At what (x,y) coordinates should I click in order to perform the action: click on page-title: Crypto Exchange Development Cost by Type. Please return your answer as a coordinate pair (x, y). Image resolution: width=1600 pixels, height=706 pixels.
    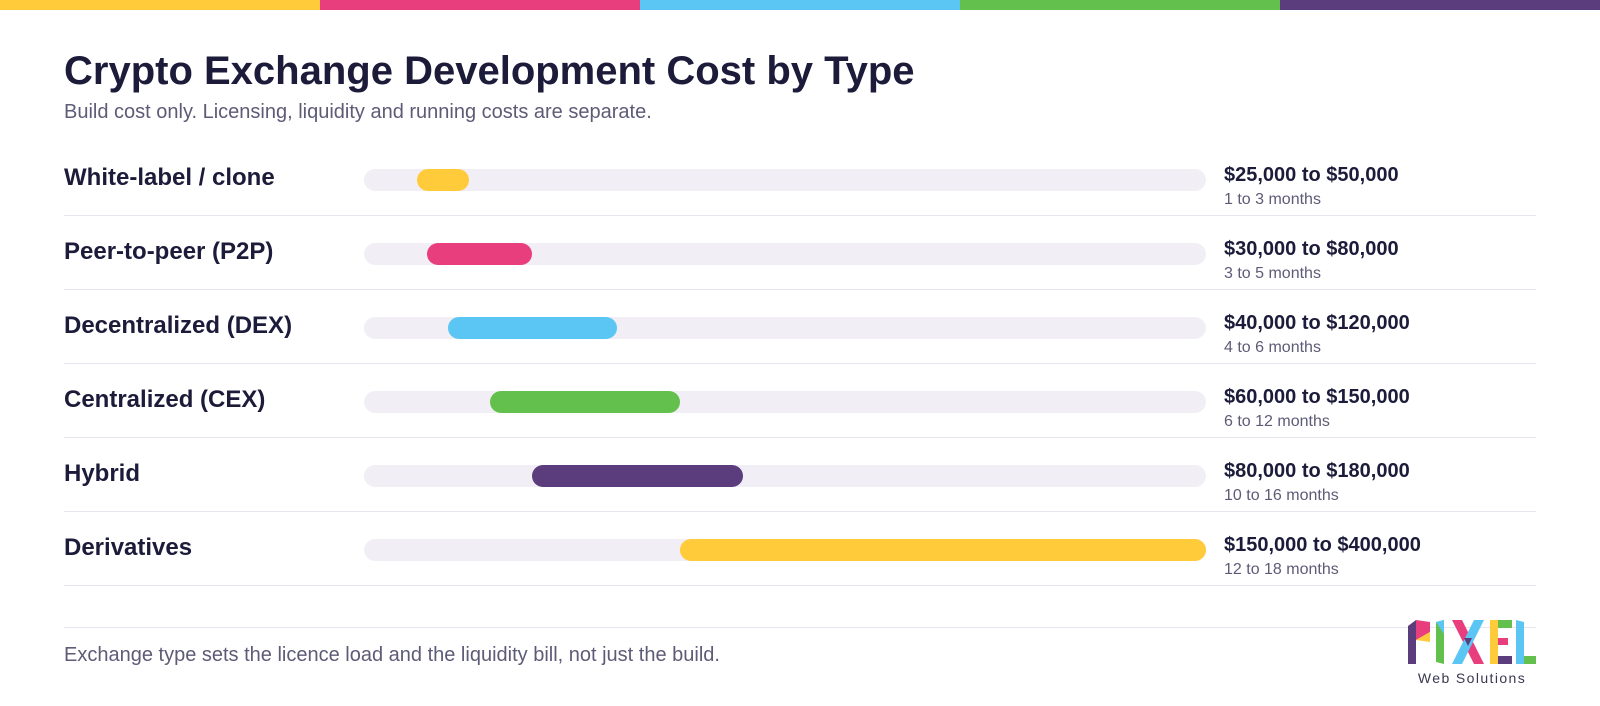
    Looking at the image, I should click on (489, 71).